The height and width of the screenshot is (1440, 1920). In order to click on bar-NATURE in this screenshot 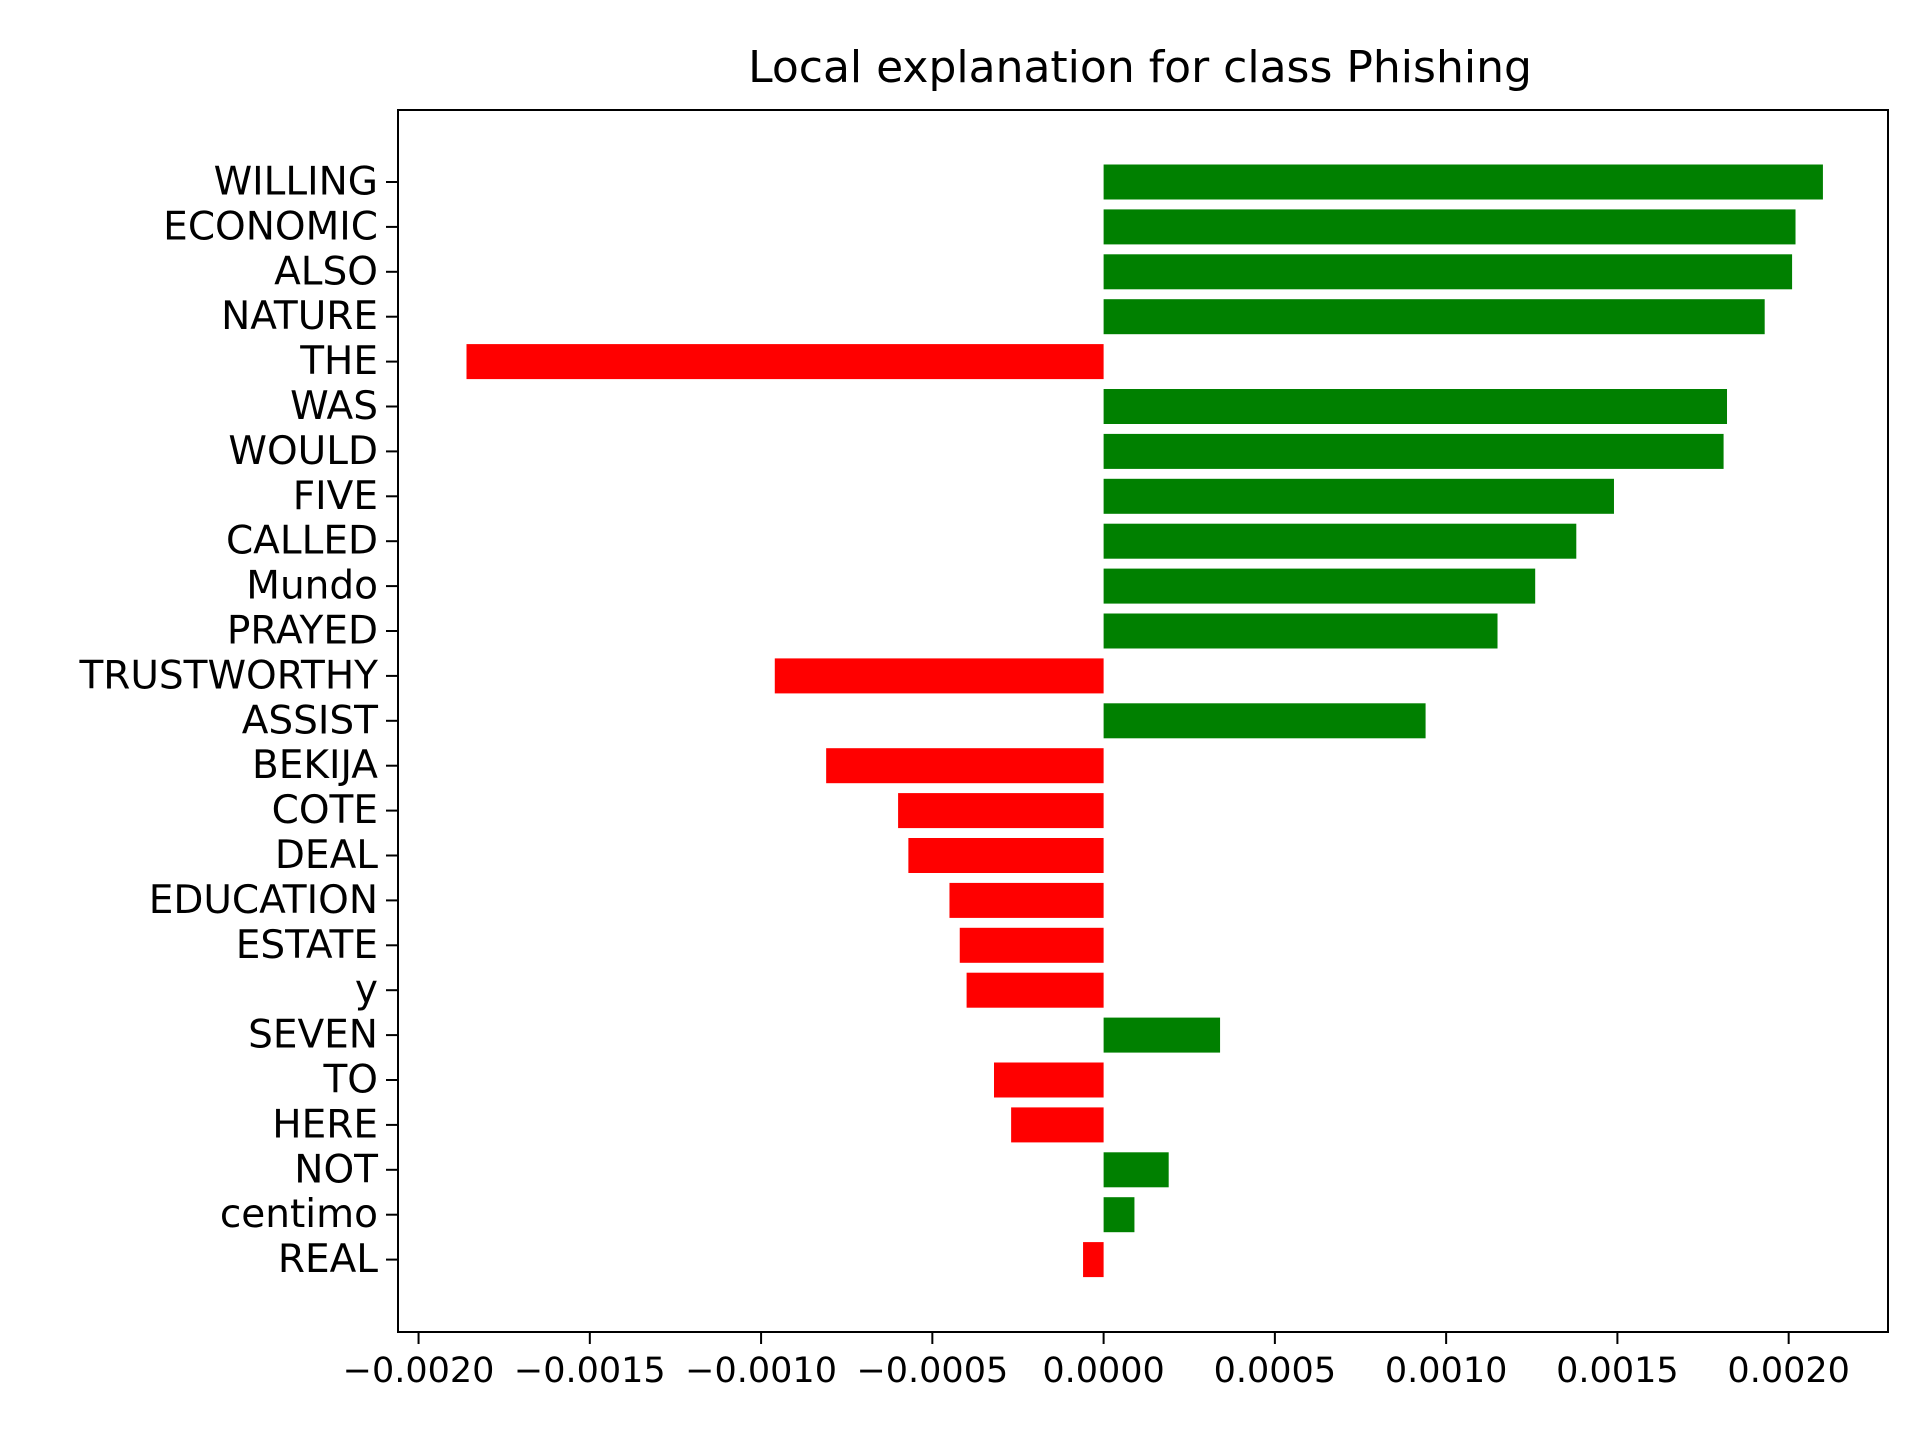, I will do `click(1434, 317)`.